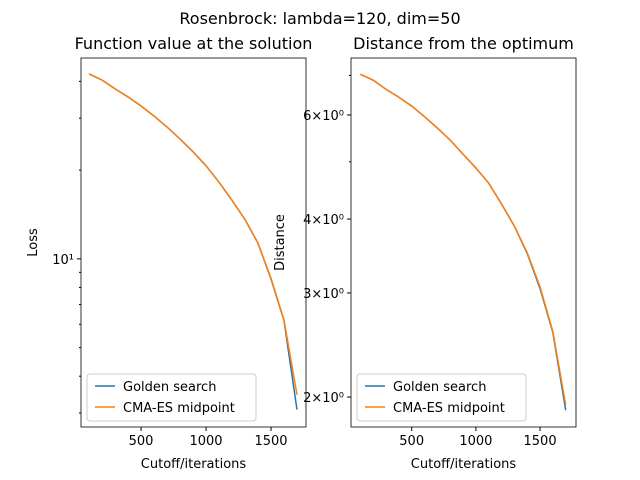  I want to click on y-tick-label: 10¹, so click(63, 260).